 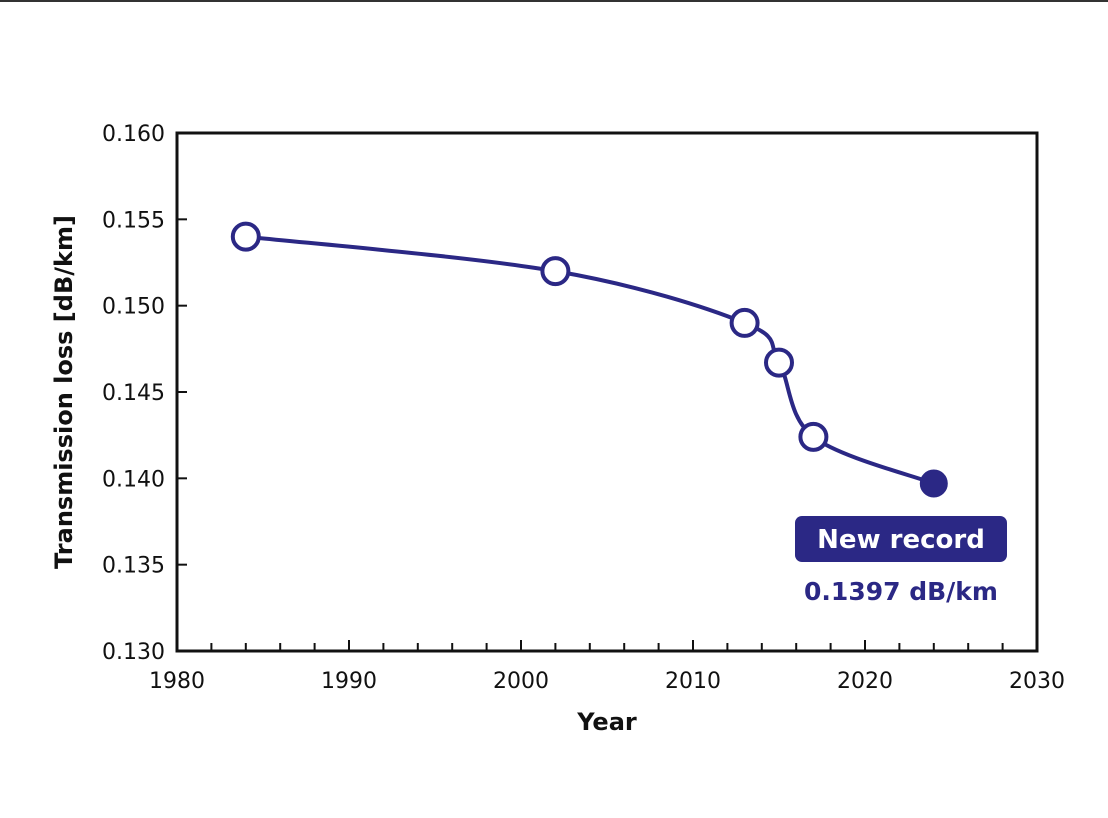 I want to click on x-tick-label: 2020, so click(x=865, y=681).